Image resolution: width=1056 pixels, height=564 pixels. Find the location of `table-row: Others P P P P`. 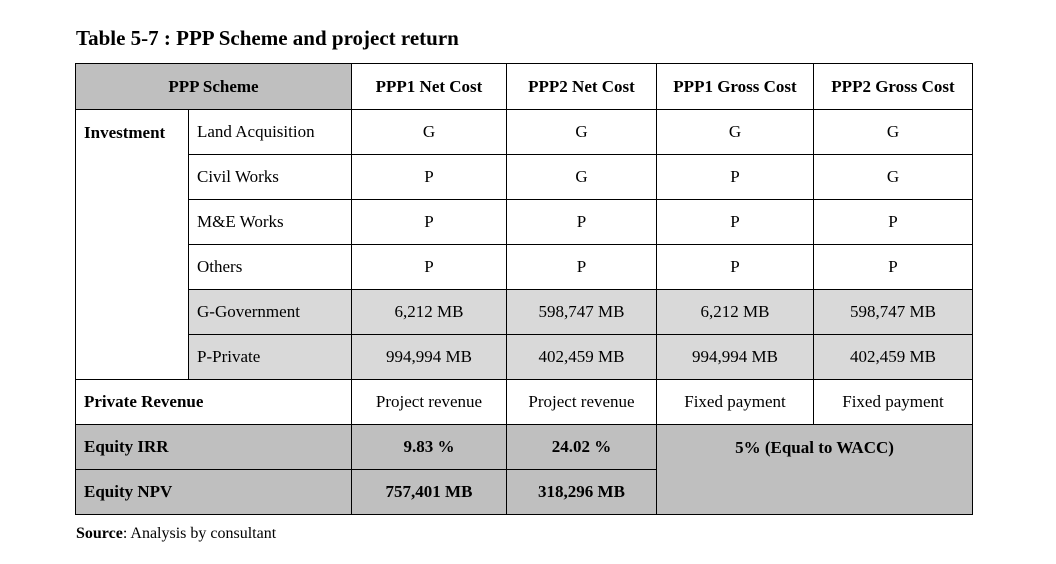

table-row: Others P P P P is located at coordinates (524, 267).